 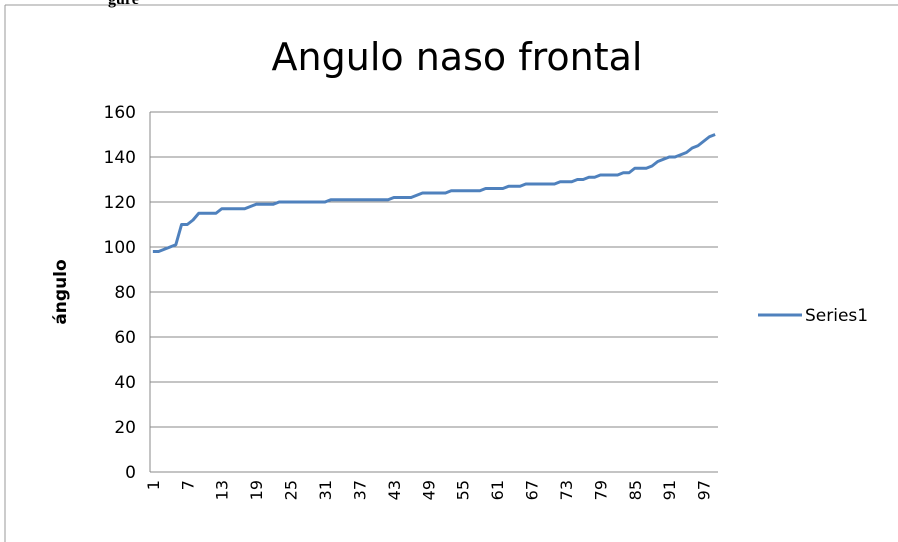 I want to click on y-axis-label: ángulo, so click(x=61, y=291).